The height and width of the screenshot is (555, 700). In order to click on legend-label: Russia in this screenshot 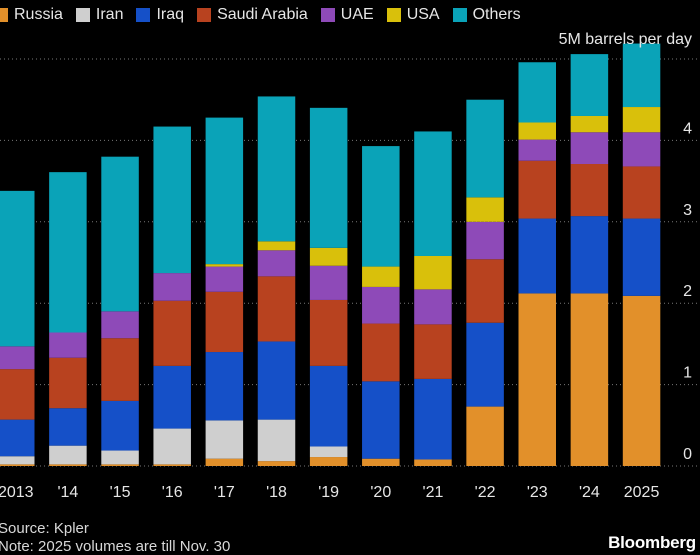, I will do `click(38, 14)`.